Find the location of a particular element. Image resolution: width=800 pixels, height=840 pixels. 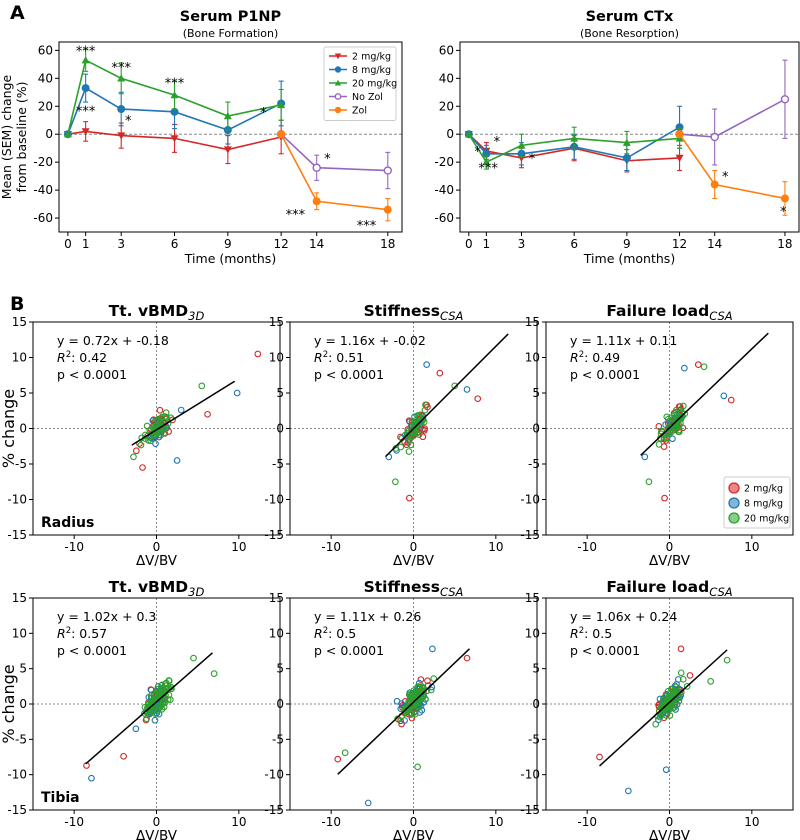

chart-title-subscript: 3D is located at coordinates (196, 316).